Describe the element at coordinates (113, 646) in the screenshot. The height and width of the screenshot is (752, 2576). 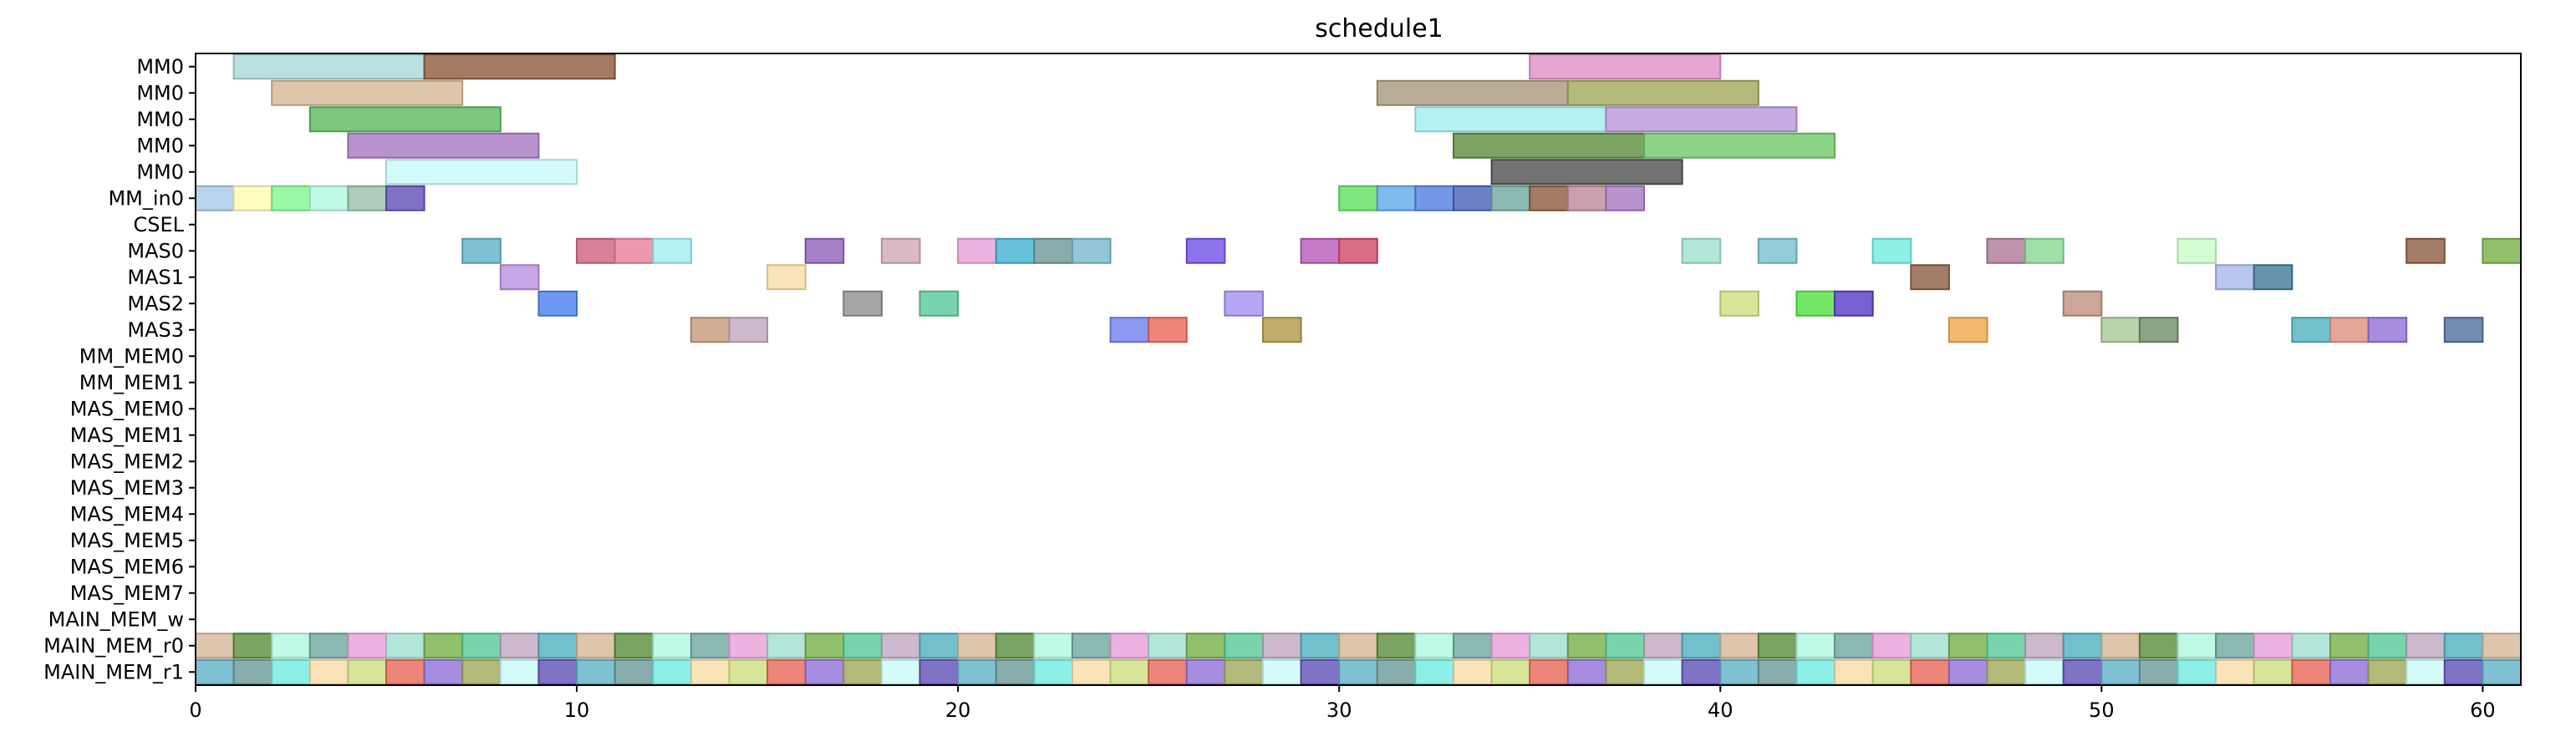
I see `y-tick-label: MAIN_MEM_r0` at that location.